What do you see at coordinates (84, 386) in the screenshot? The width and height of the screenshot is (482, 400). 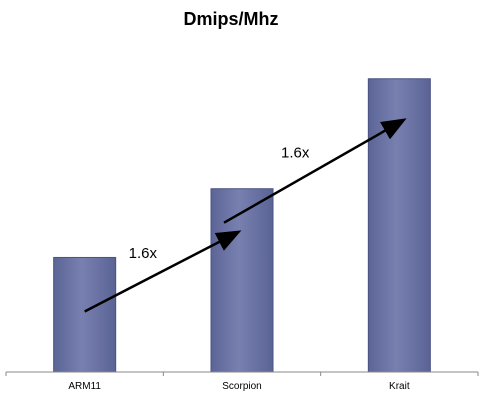 I see `tick-label-arm11: ARM11` at bounding box center [84, 386].